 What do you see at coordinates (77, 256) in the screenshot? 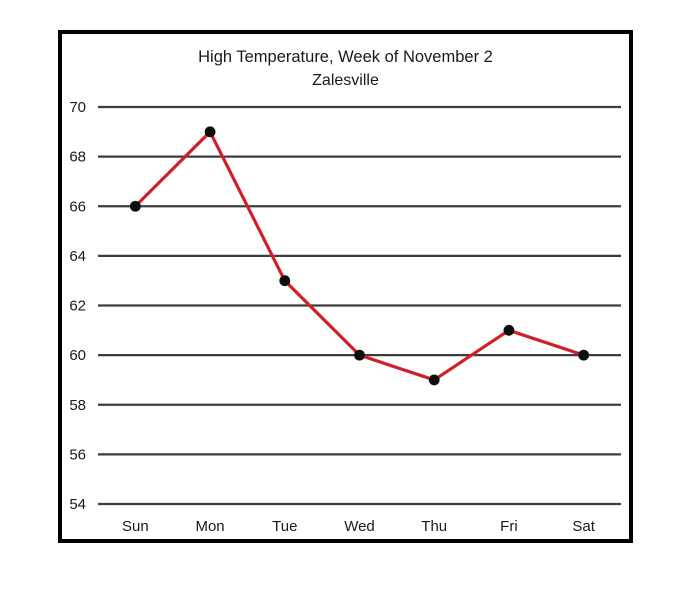
I see `y-tick-label-64: 64` at bounding box center [77, 256].